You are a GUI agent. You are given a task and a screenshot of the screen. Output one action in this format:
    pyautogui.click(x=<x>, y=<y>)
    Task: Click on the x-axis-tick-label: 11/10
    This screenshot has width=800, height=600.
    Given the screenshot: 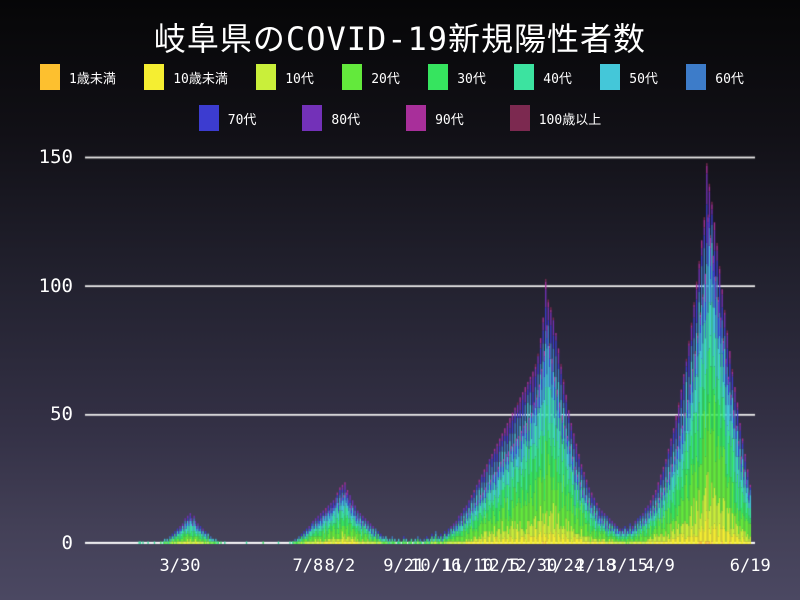 What is the action you would take?
    pyautogui.click(x=468, y=566)
    